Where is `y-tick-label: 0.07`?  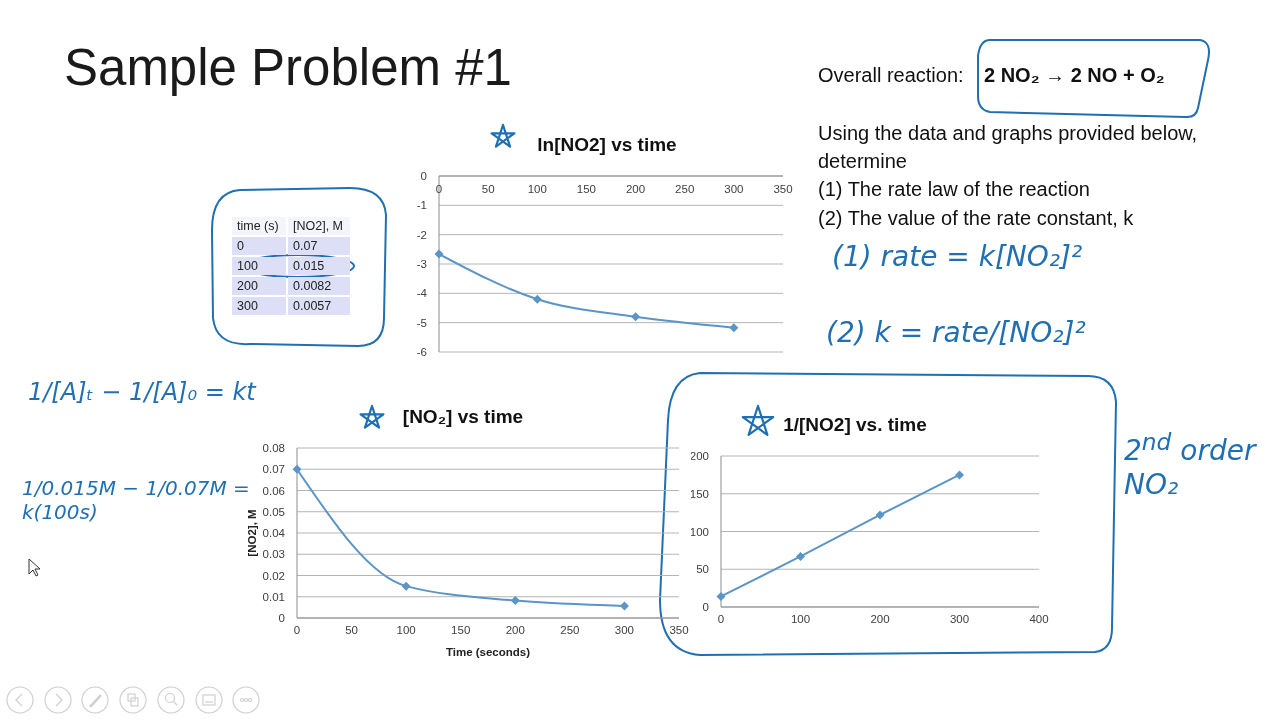
y-tick-label: 0.07 is located at coordinates (273, 469).